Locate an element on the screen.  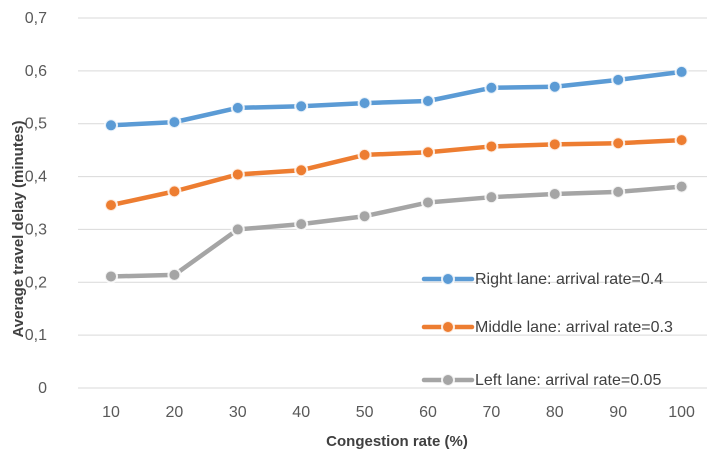
legend-item: Right lane: arrival rate=0.4 is located at coordinates (542, 279).